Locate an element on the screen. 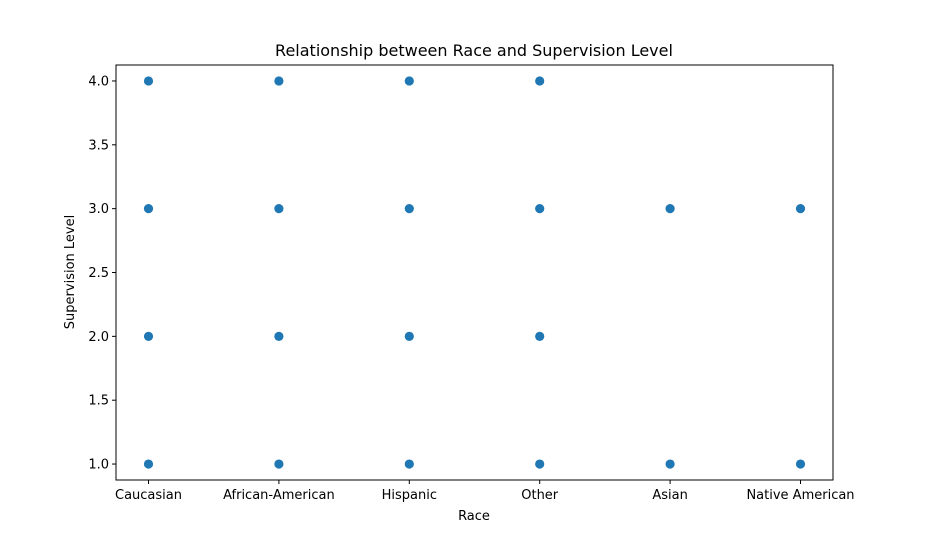 This screenshot has height=539, width=926. x-tick-label: Hispanic is located at coordinates (409, 495).